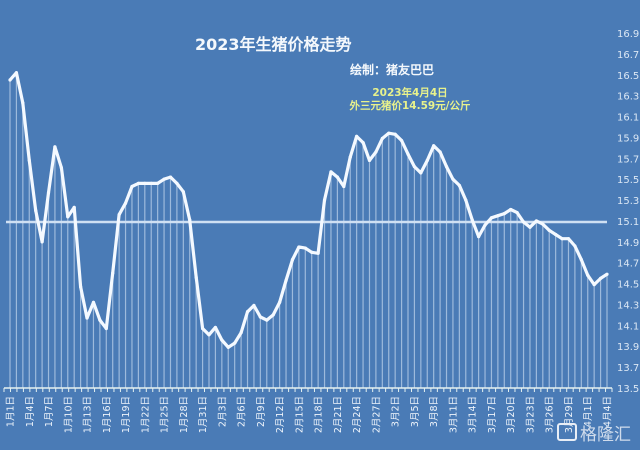 The image size is (640, 450). I want to click on x-tick-label: 3月23日, so click(530, 414).